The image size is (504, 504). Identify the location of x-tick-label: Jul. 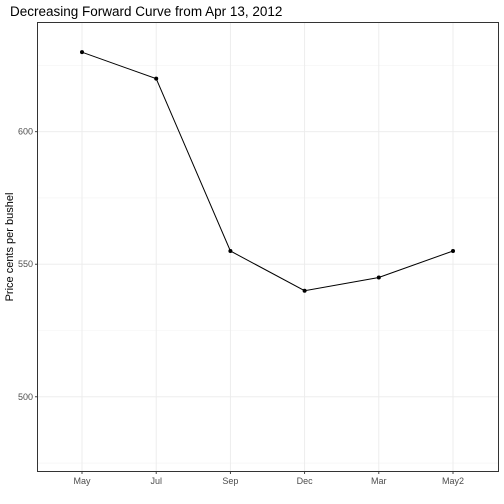
(156, 481).